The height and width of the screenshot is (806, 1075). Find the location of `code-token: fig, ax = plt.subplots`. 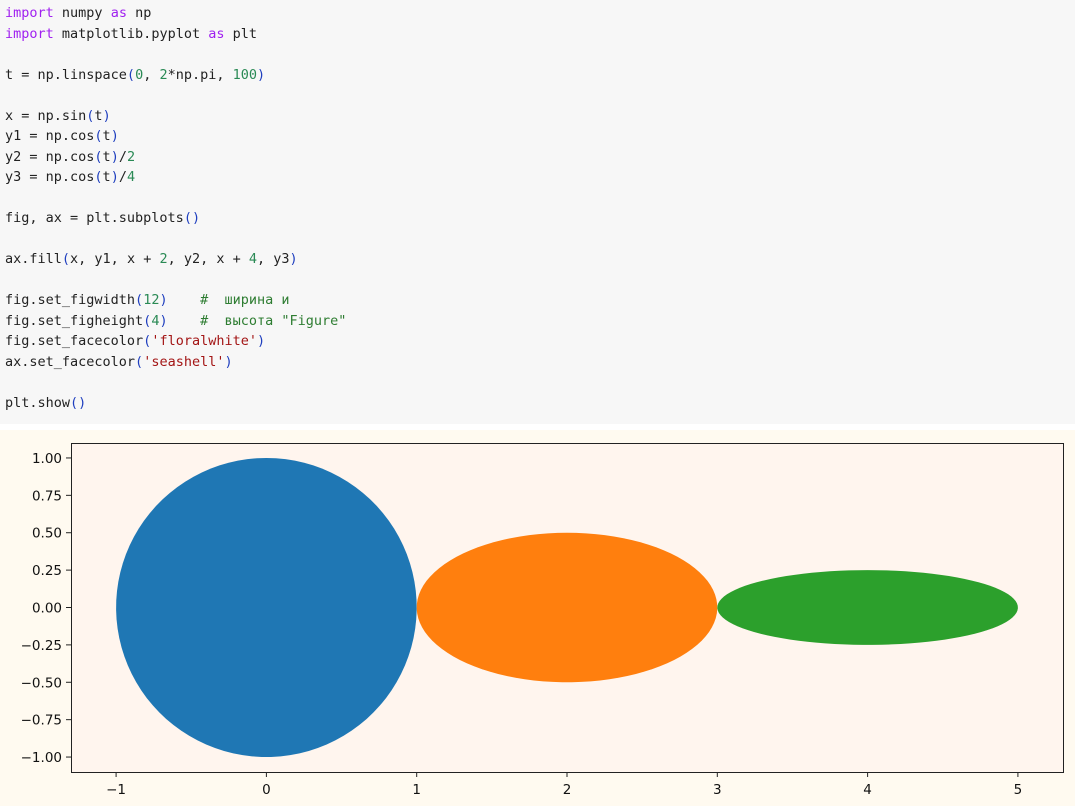

code-token: fig, ax = plt.subplots is located at coordinates (94, 218).